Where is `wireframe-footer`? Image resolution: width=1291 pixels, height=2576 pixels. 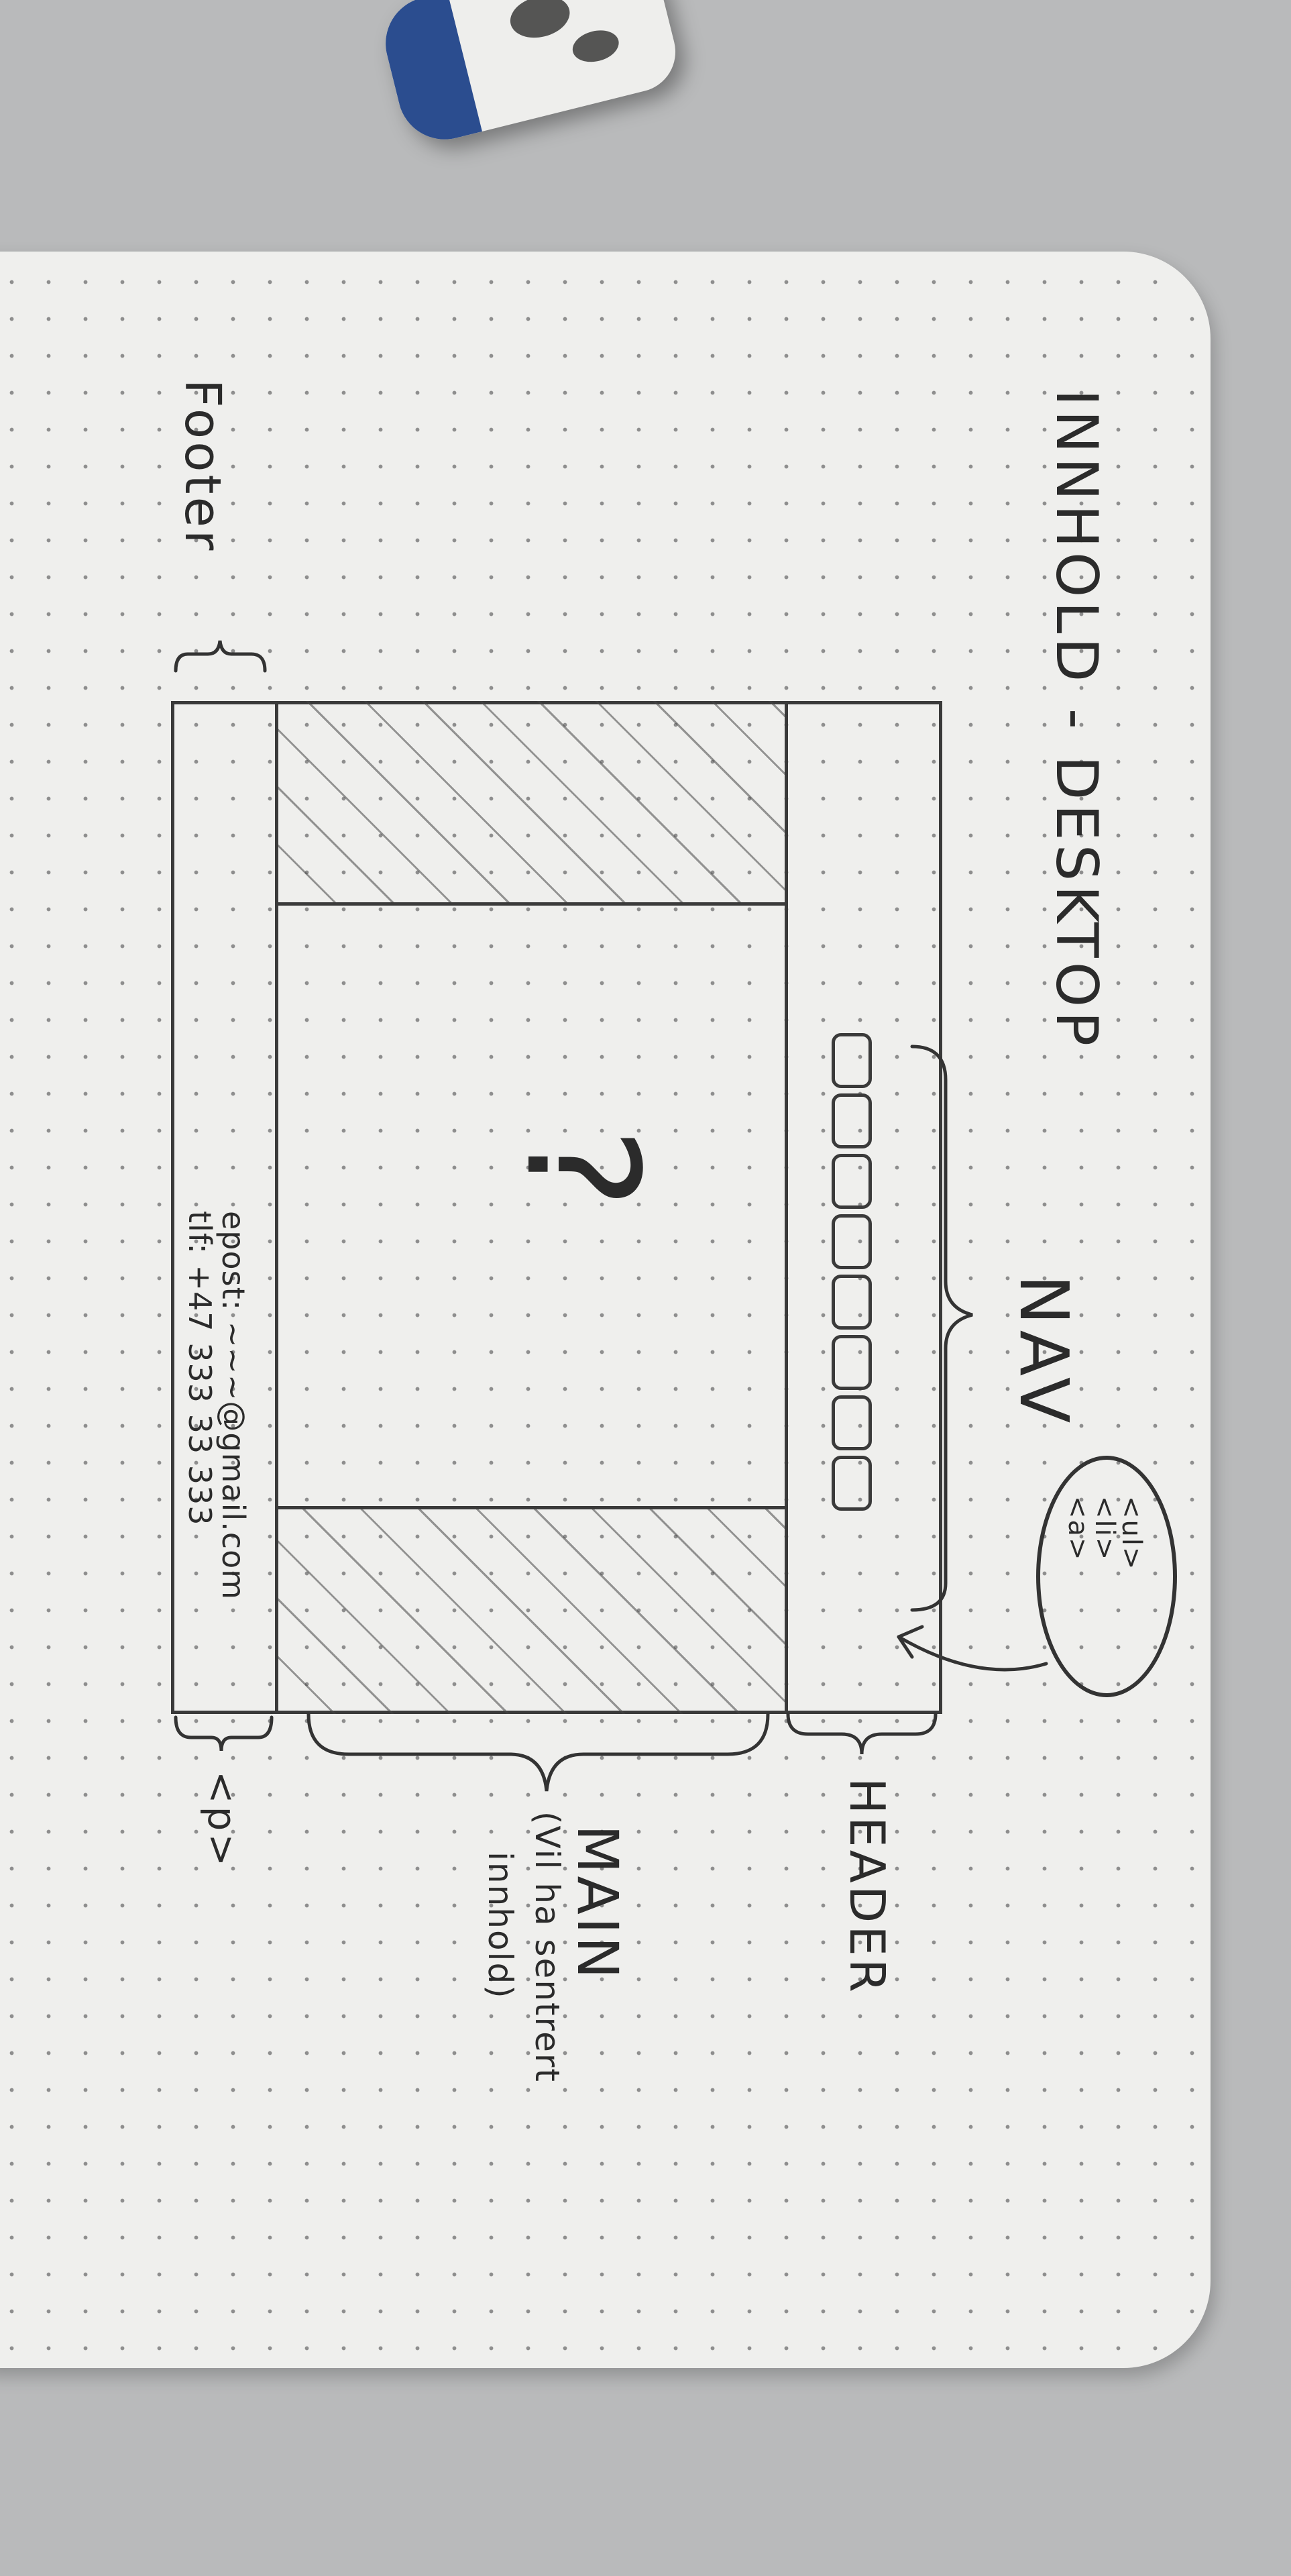
wireframe-footer is located at coordinates (224, 1207).